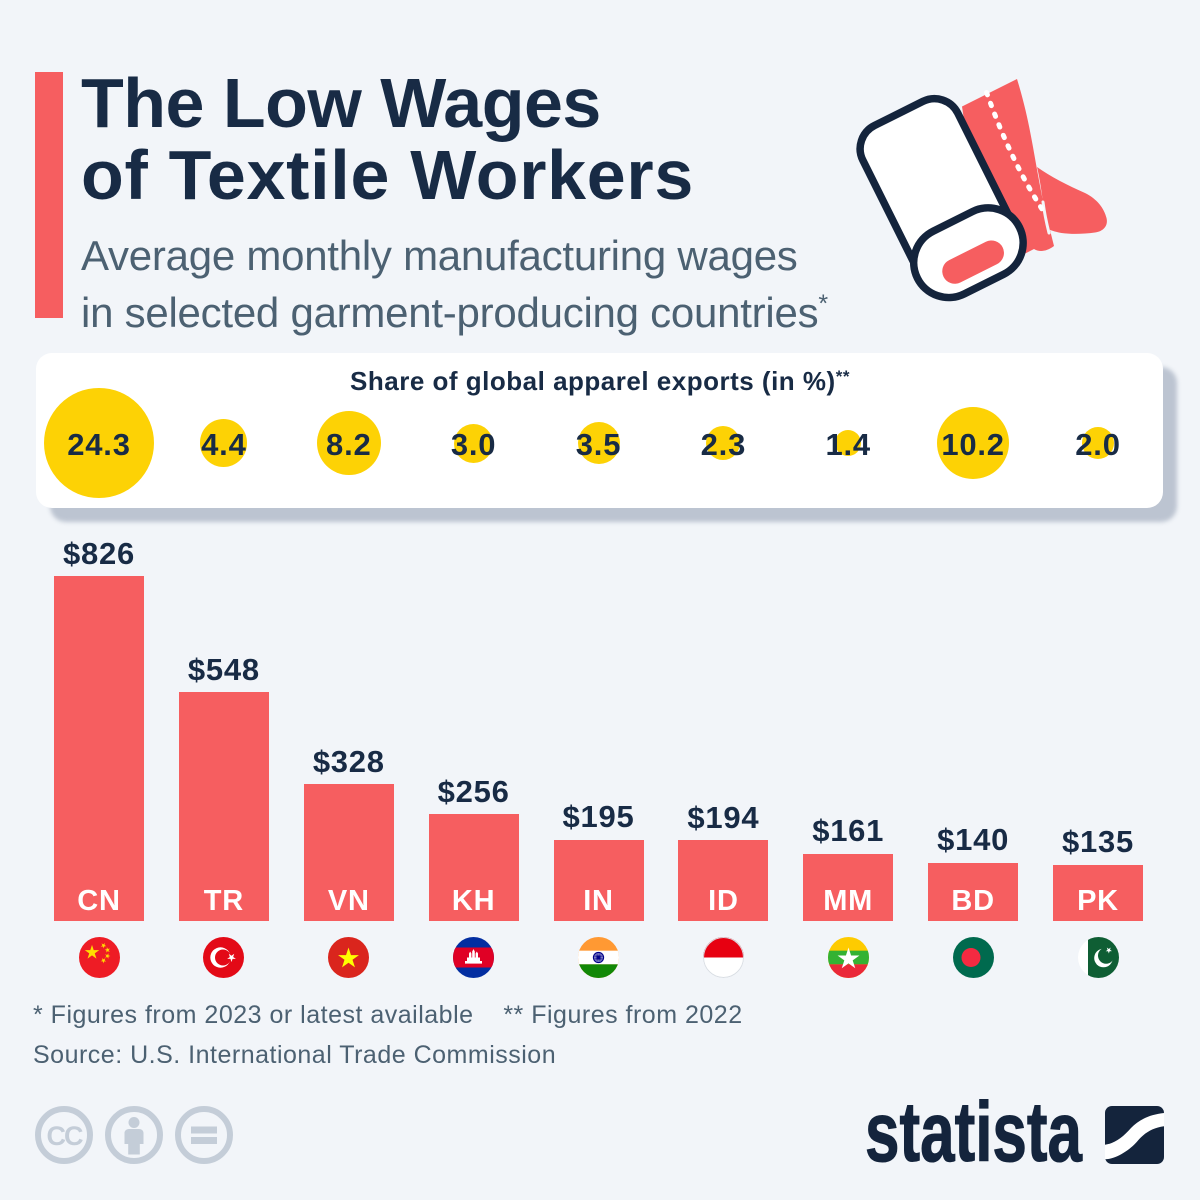 This screenshot has width=1200, height=1200. I want to click on svg-text: CC, so click(65, 1136).